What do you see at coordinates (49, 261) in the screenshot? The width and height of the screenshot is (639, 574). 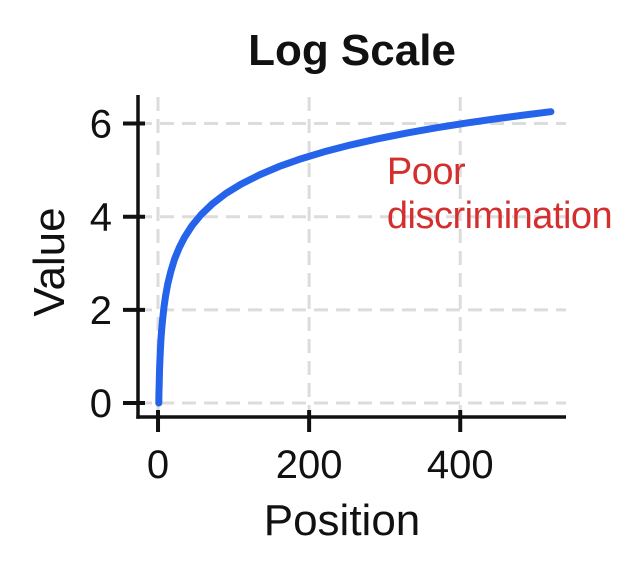 I see `y-axis-label: Value` at bounding box center [49, 261].